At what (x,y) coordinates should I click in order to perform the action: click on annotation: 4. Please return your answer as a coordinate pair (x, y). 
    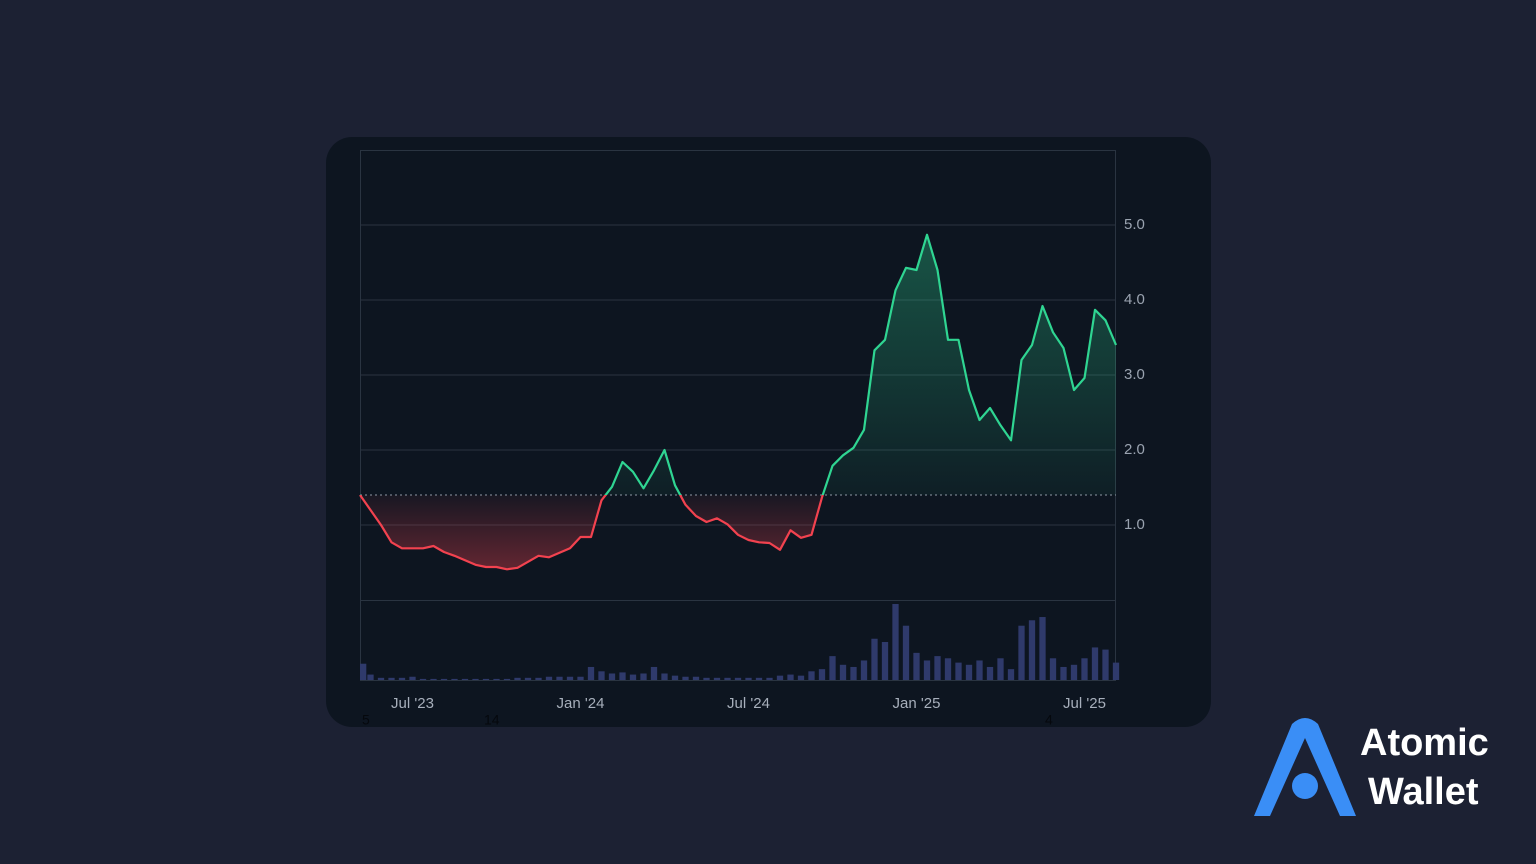
    Looking at the image, I should click on (1049, 720).